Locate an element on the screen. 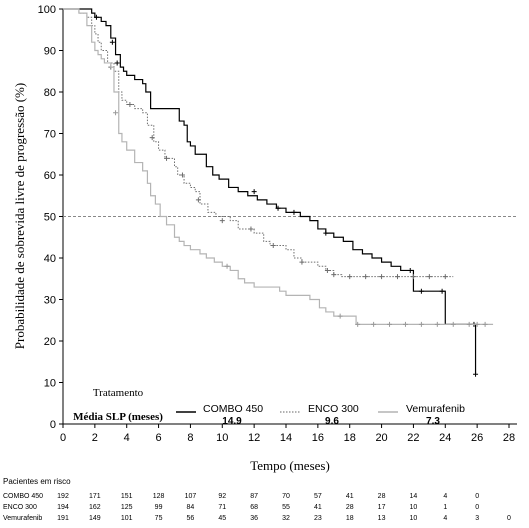 The width and height of the screenshot is (529, 528). risk-value: 10 is located at coordinates (414, 518).